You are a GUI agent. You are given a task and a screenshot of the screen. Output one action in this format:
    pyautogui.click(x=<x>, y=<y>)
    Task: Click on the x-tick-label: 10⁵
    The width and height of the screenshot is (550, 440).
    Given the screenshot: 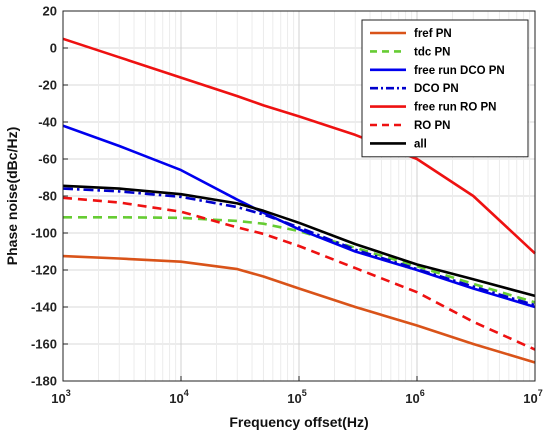 What is the action you would take?
    pyautogui.click(x=296, y=397)
    